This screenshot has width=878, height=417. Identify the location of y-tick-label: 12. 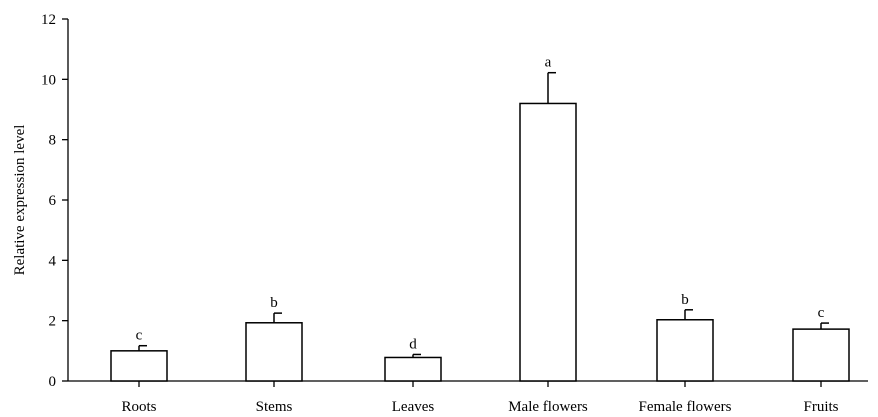
(48, 20).